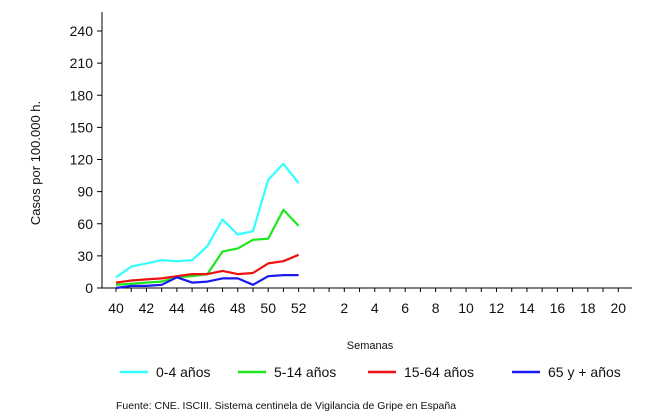 This screenshot has width=646, height=414. What do you see at coordinates (147, 308) in the screenshot?
I see `x-tick-label: 42` at bounding box center [147, 308].